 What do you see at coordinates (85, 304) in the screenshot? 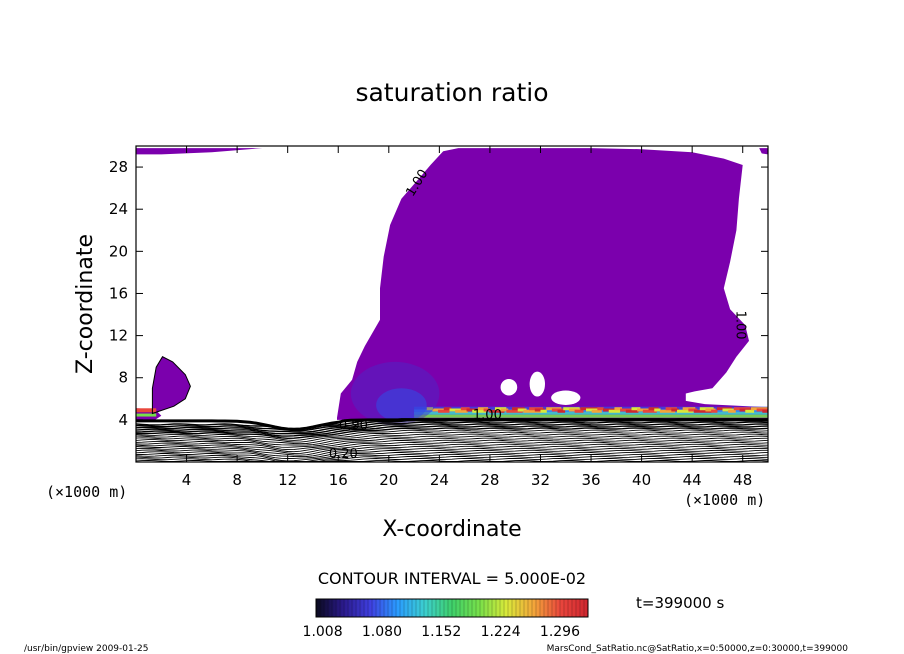
I see `y-axis-title: Z-coordinate` at bounding box center [85, 304].